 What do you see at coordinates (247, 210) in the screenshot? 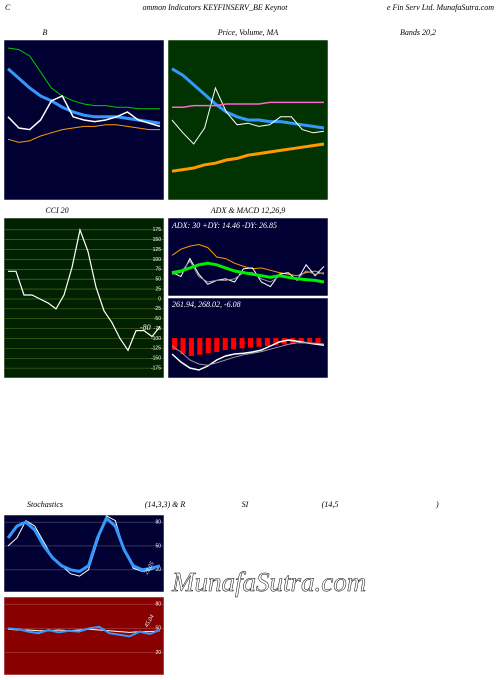
I see `panel-title: ADX & MACD 12,26,9` at bounding box center [247, 210].